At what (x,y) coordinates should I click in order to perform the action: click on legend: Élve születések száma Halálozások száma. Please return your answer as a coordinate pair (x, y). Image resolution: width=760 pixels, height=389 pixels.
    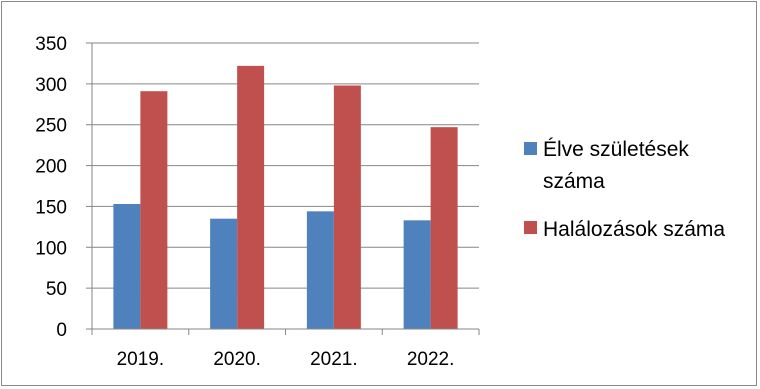
    Looking at the image, I should click on (624, 189).